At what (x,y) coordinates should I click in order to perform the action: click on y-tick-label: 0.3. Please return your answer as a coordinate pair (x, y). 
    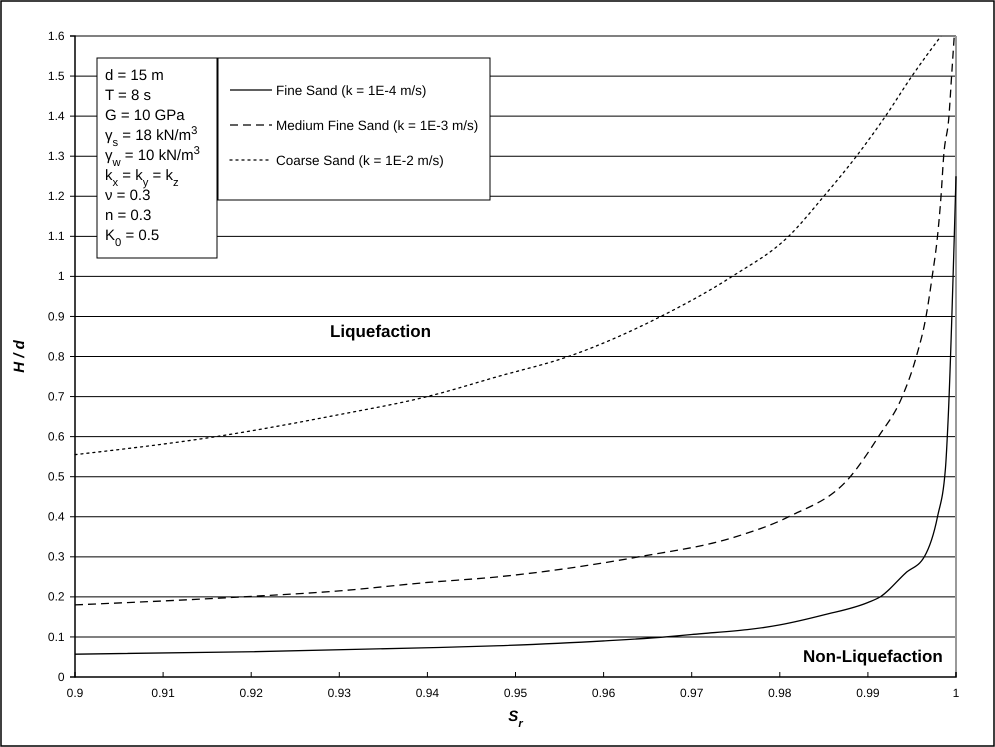
    Looking at the image, I should click on (56, 557).